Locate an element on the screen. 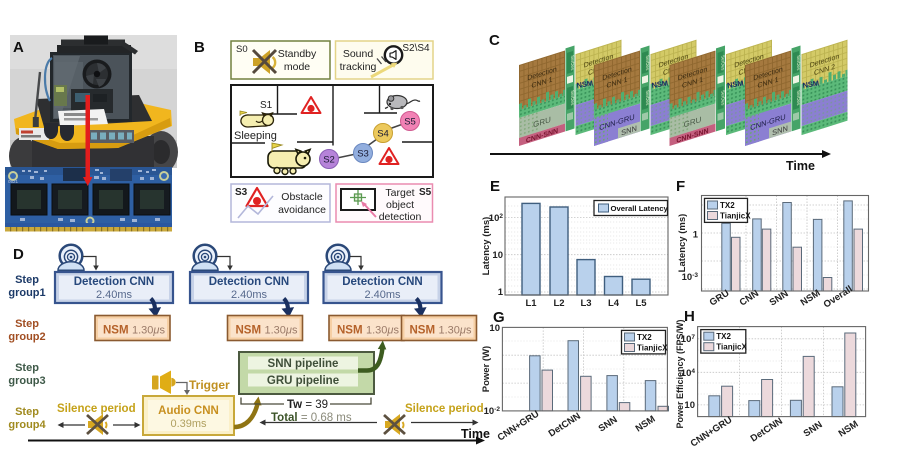 The width and height of the screenshot is (905, 456). svg-text: L1 is located at coordinates (531, 303).